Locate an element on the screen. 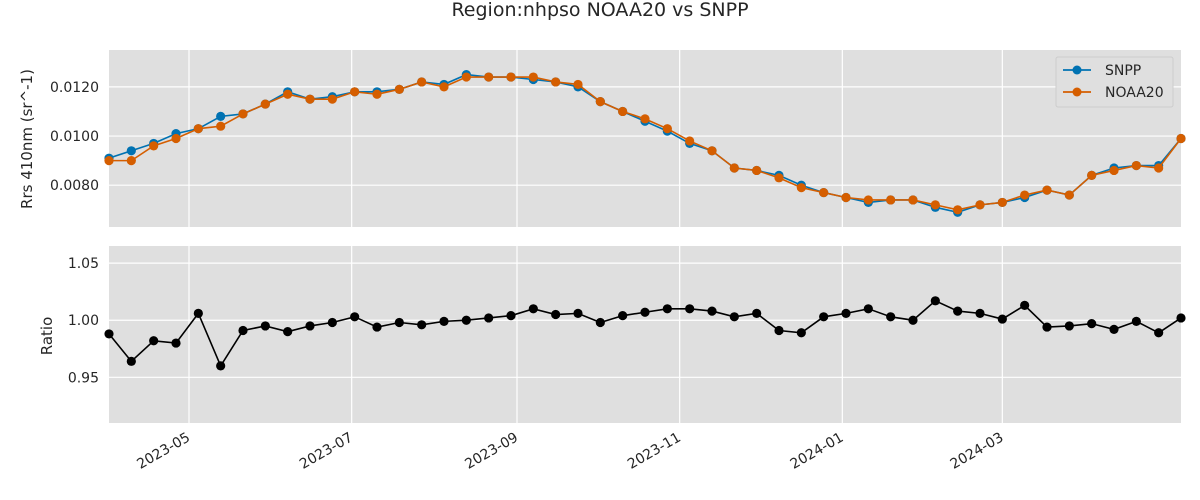 Image resolution: width=1200 pixels, height=500 pixels. y-tick-label: 0.95 is located at coordinates (83, 378).